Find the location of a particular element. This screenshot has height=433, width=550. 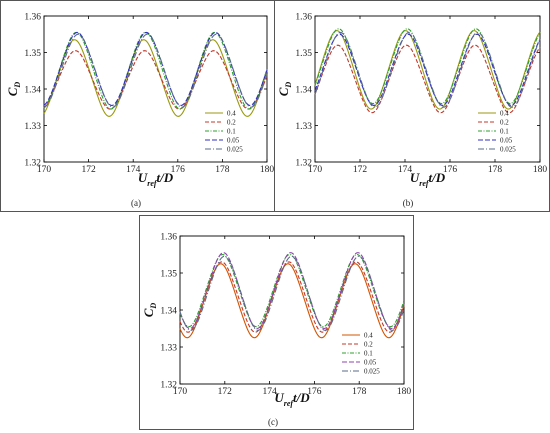

series-line-0.1 is located at coordinates (155, 70).